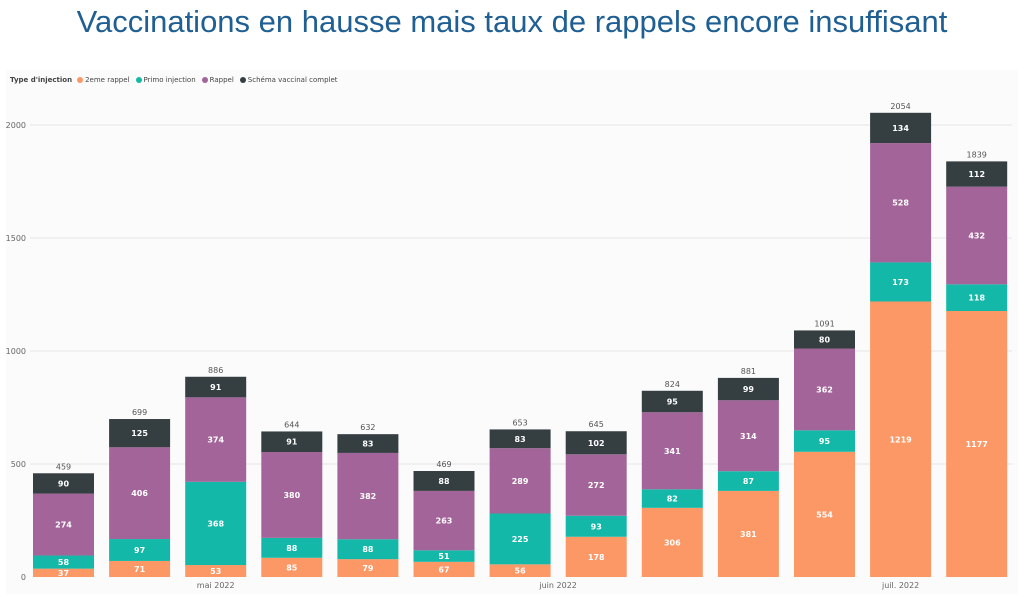  I want to click on total-label: 653, so click(519, 422).